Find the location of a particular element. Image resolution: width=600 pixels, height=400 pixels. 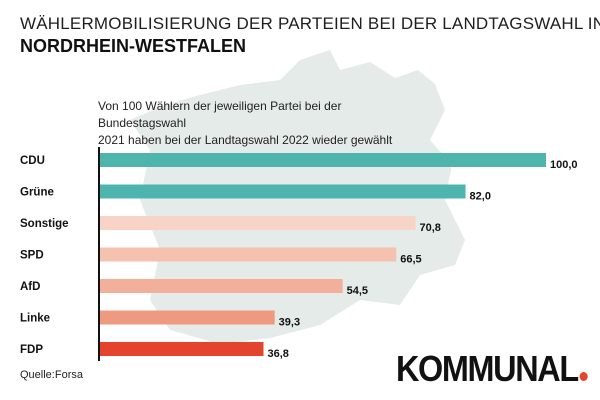

category-label: Sonstige is located at coordinates (44, 224).